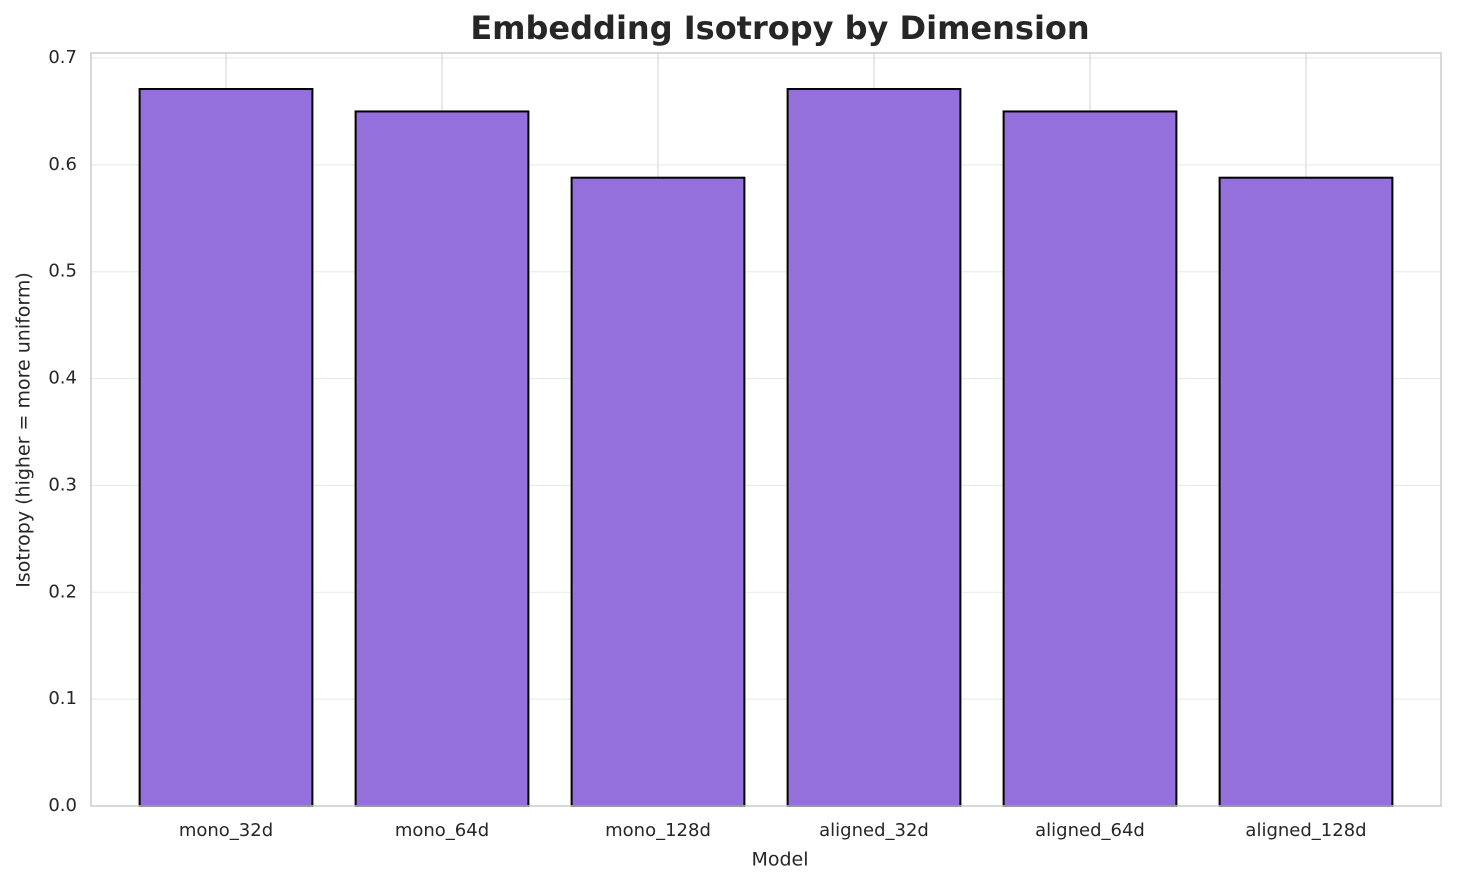  What do you see at coordinates (62, 271) in the screenshot?
I see `y-tick-label: 0.5` at bounding box center [62, 271].